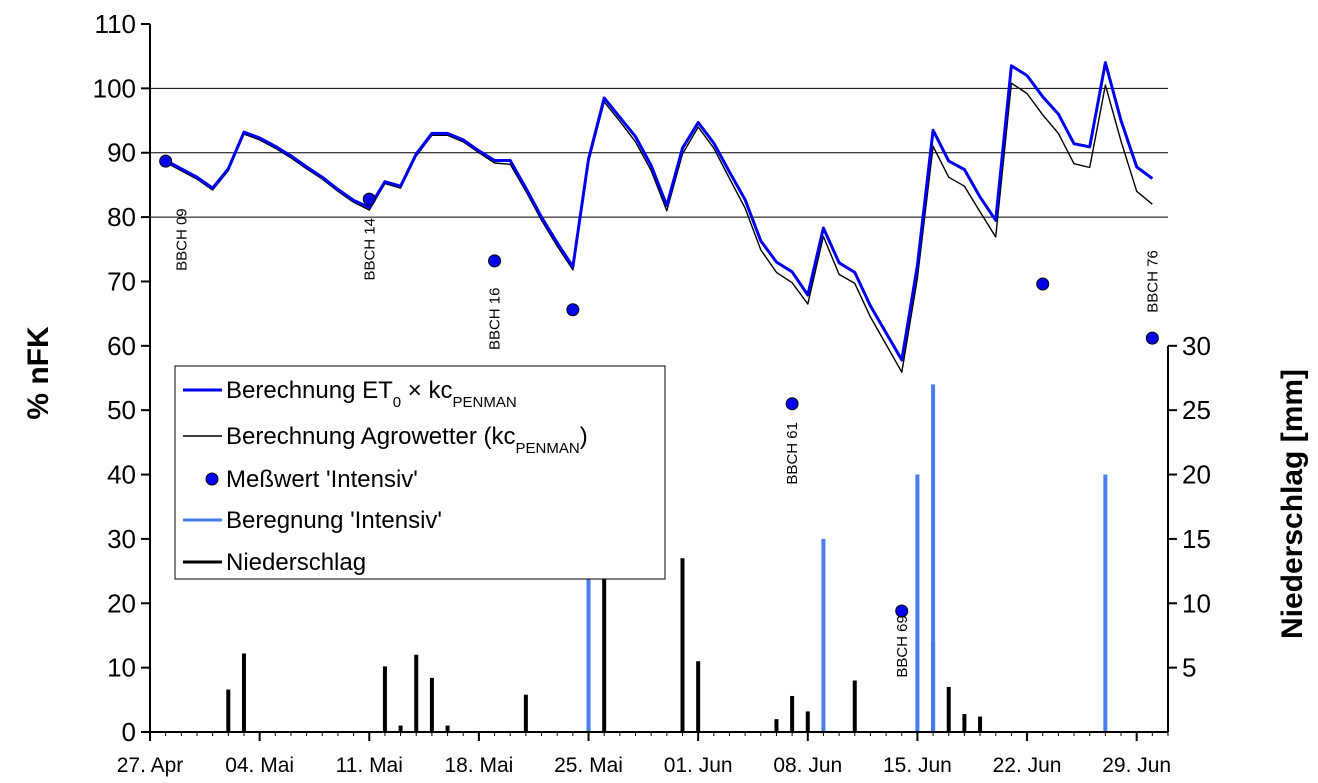 The height and width of the screenshot is (783, 1318). I want to click on y-right-tick-label: 30, so click(1196, 346).